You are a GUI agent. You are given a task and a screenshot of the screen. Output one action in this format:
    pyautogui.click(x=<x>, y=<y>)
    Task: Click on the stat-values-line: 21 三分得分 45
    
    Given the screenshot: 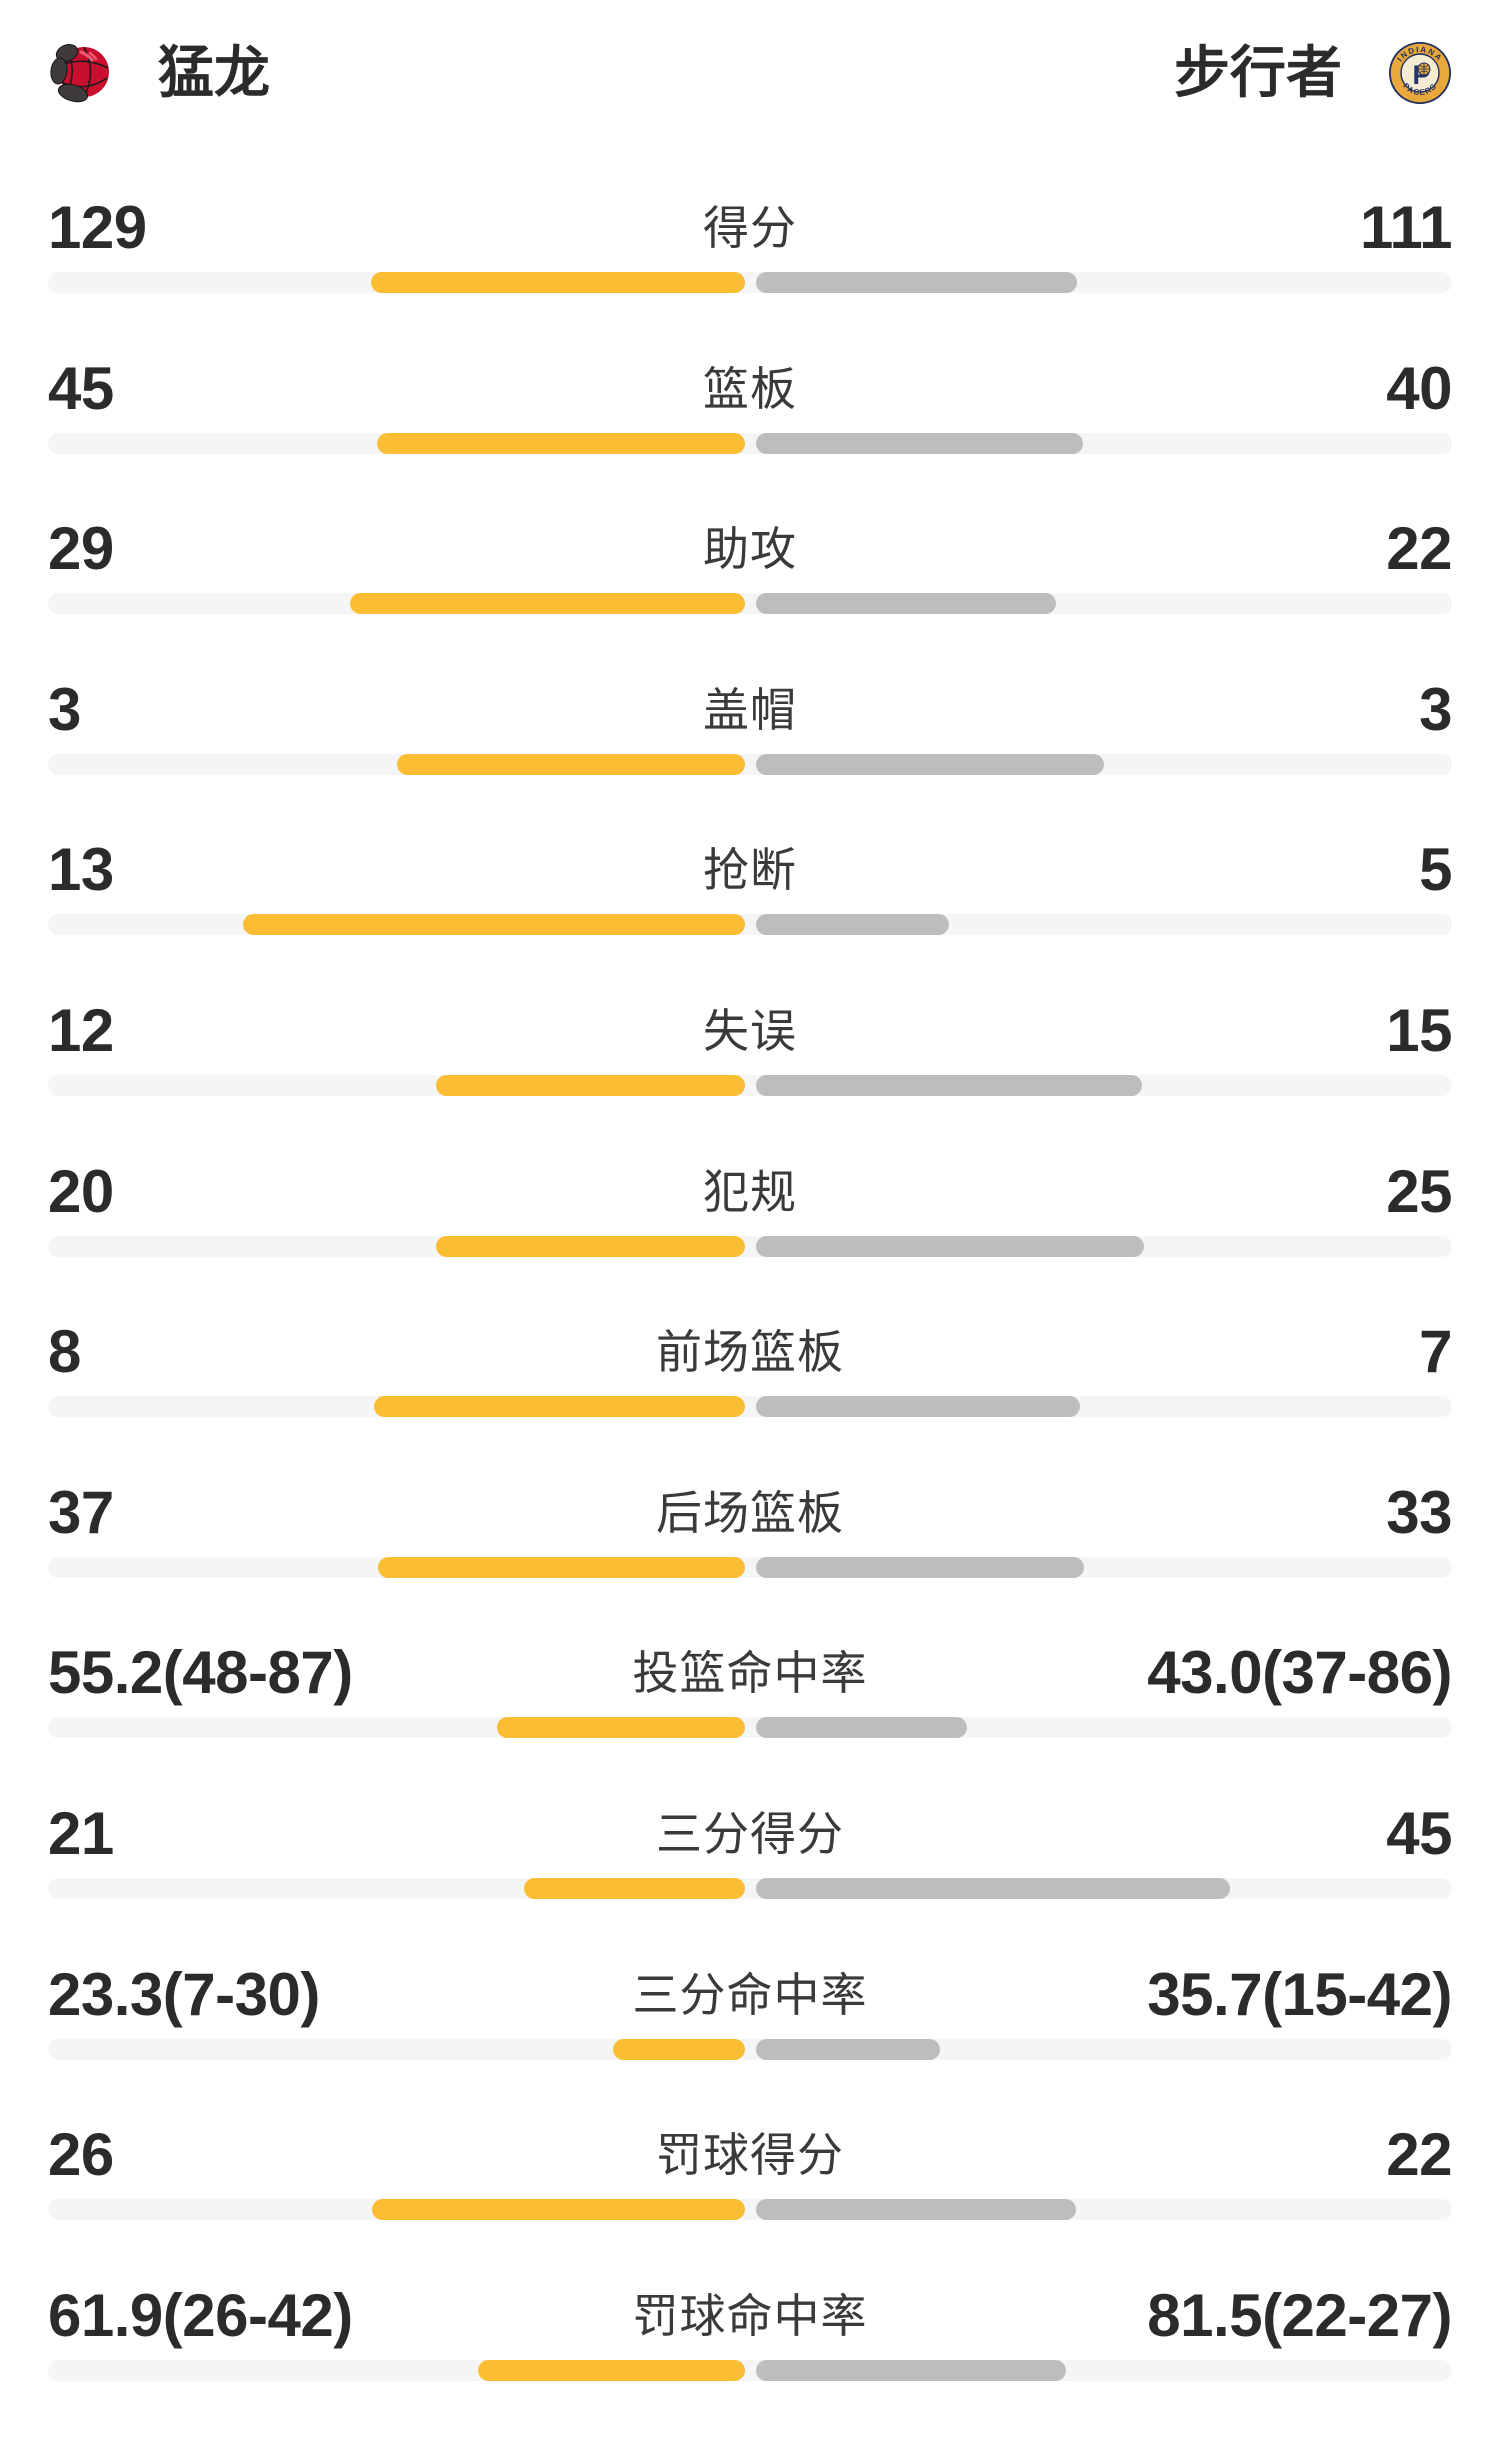 What is the action you would take?
    pyautogui.click(x=750, y=1834)
    